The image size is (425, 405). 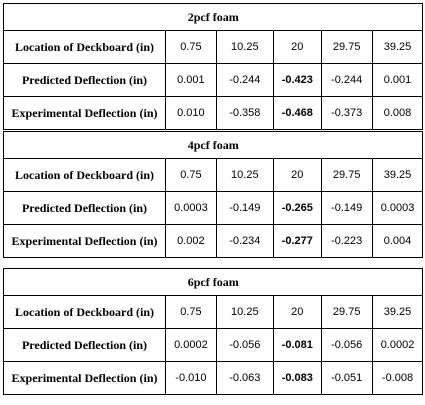 What do you see at coordinates (191, 241) in the screenshot?
I see `experimental-cell: 0.002` at bounding box center [191, 241].